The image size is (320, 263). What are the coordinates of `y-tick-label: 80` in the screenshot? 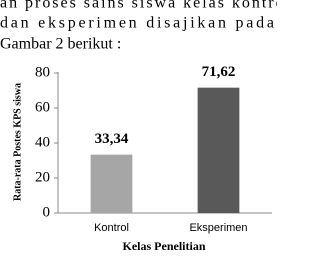 It's located at (42, 72).